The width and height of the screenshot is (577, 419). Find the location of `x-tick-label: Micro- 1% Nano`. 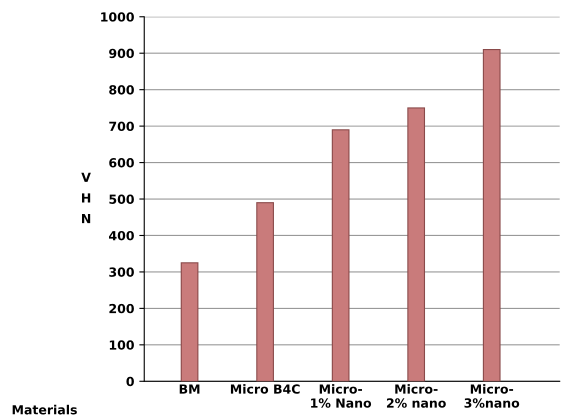

x-tick-label: Micro- 1% Nano is located at coordinates (341, 396).